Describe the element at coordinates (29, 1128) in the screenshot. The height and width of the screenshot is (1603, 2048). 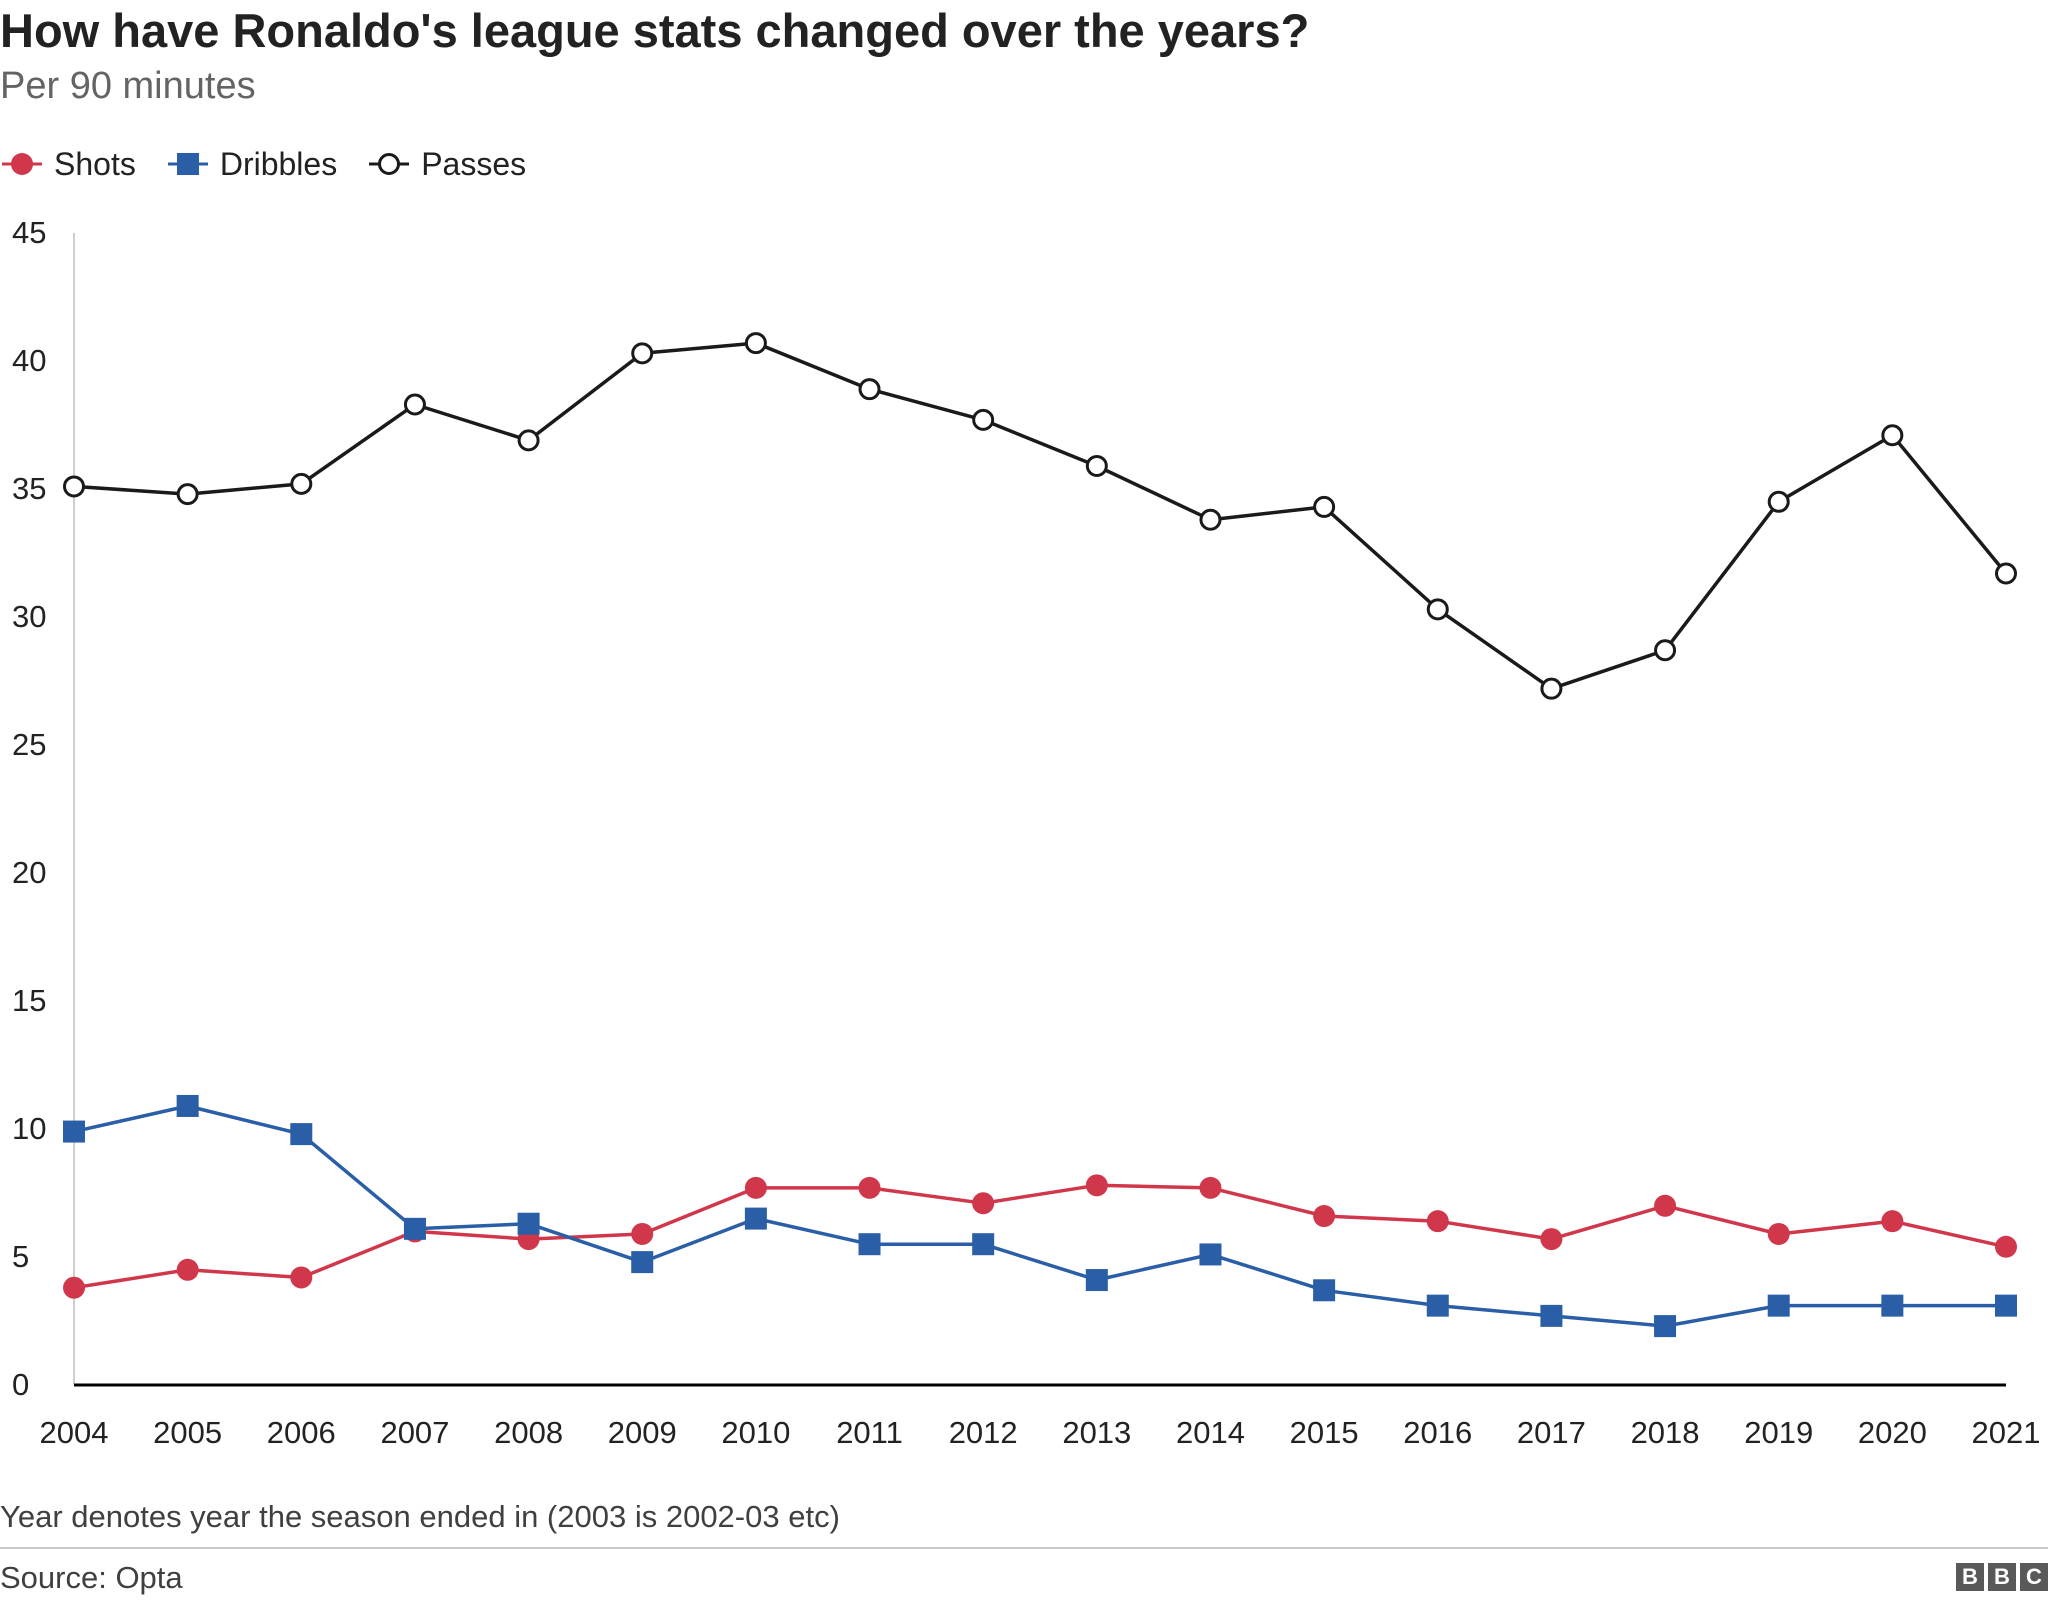
I see `y-tick-label: 10` at that location.